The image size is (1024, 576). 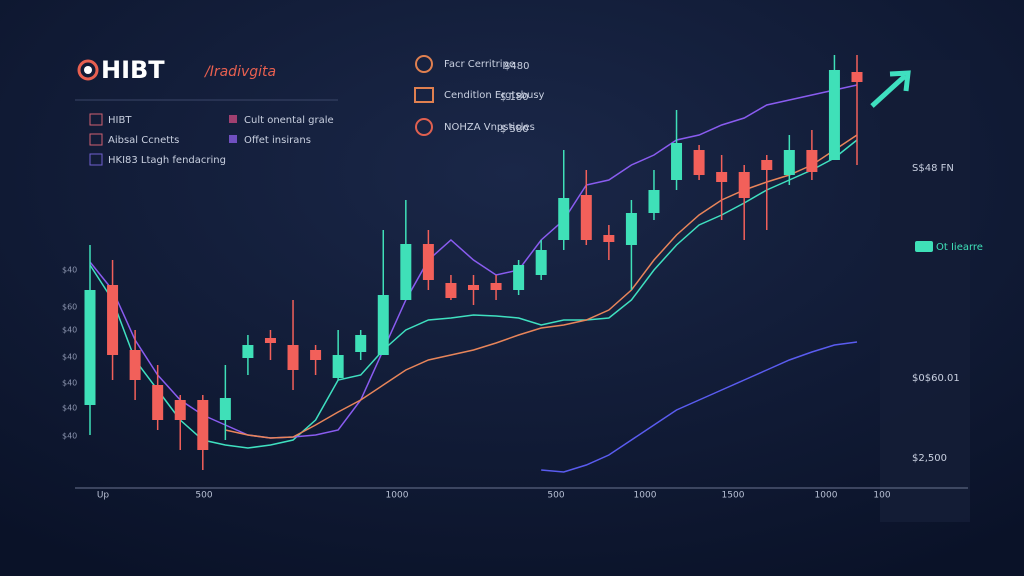 I want to click on logo-dot, so click(x=88, y=70).